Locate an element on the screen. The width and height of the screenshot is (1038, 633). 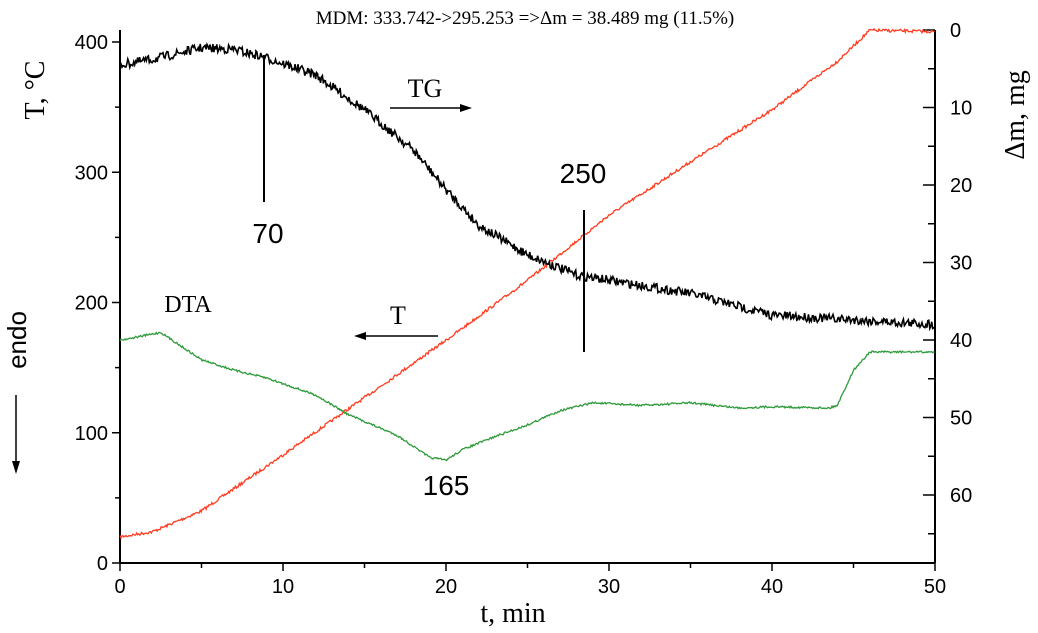
y-left-axis-label: T, °C is located at coordinates (35, 90).